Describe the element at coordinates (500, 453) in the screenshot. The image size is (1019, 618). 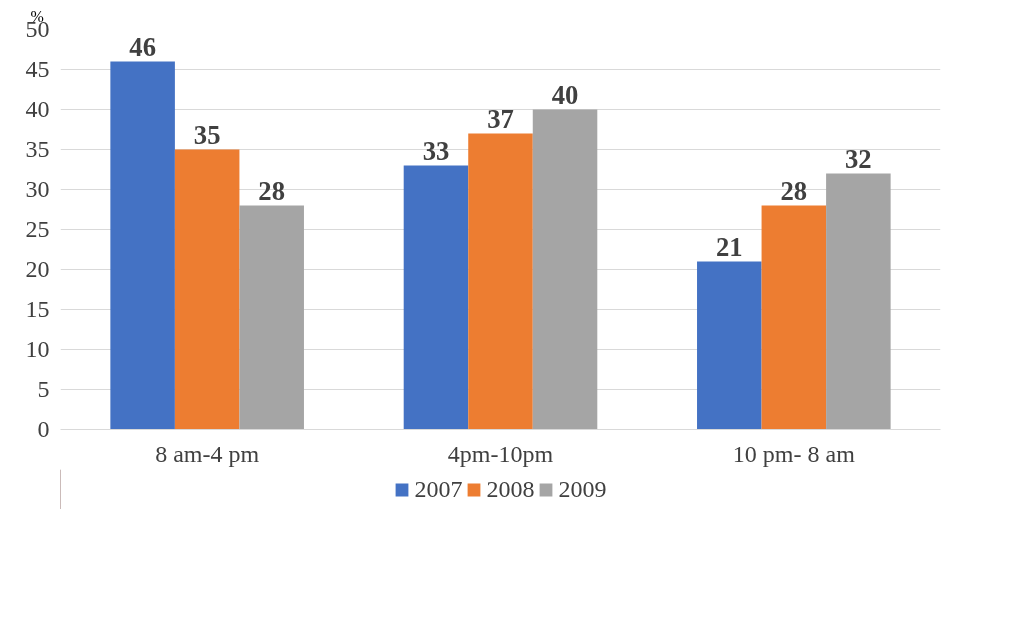
I see `x-tick-label: 4pm-10pm` at that location.